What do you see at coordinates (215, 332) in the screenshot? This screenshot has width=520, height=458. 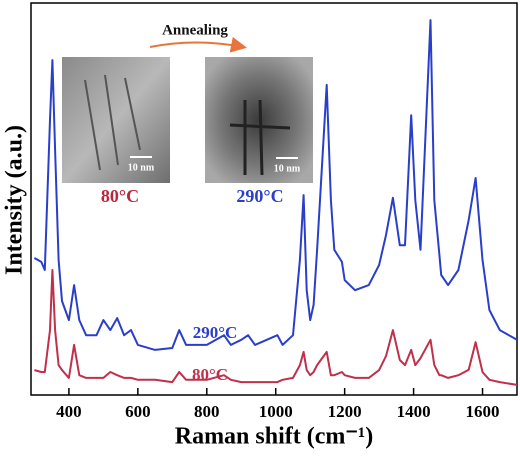 I see `series-label: 290°C` at bounding box center [215, 332].